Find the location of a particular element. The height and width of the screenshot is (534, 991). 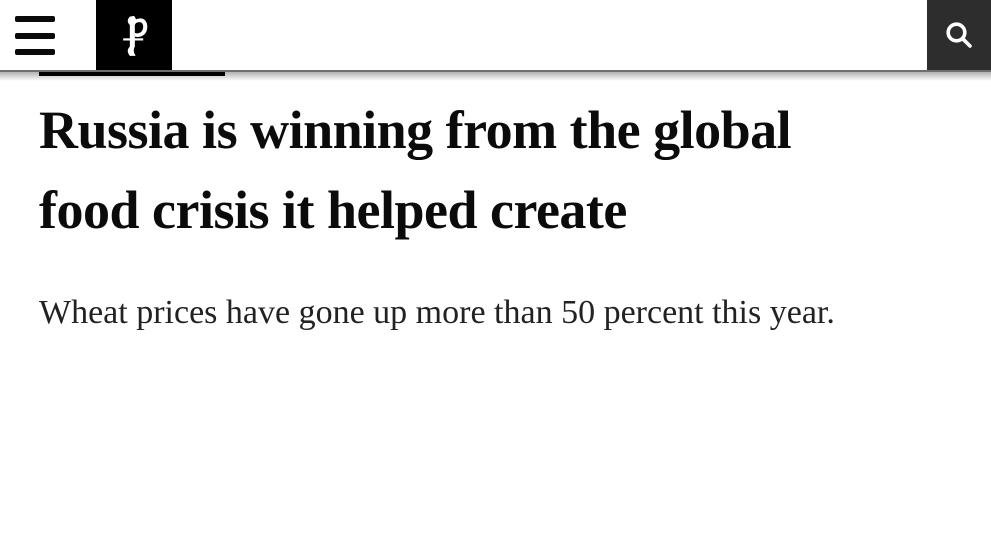

search-button is located at coordinates (959, 35).